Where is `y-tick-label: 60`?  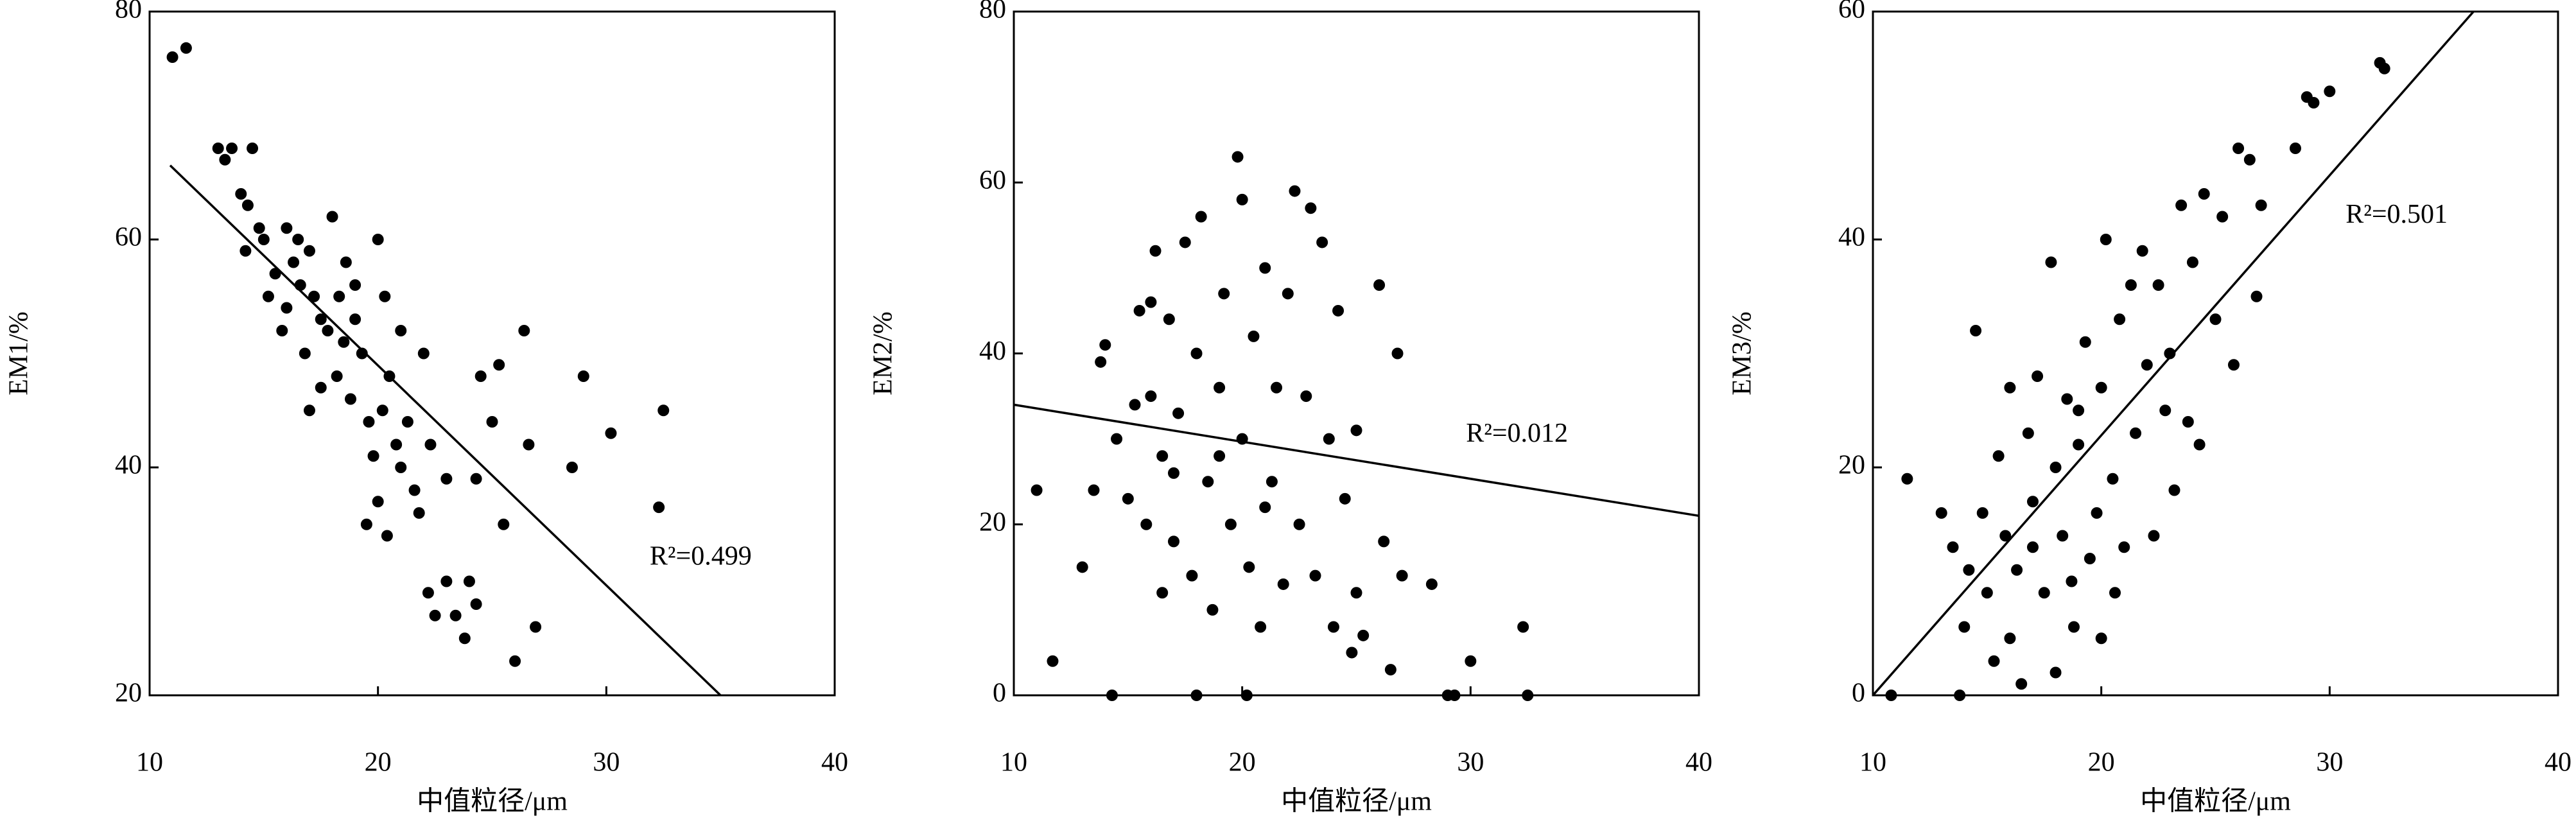
y-tick-label: 60 is located at coordinates (1851, 12).